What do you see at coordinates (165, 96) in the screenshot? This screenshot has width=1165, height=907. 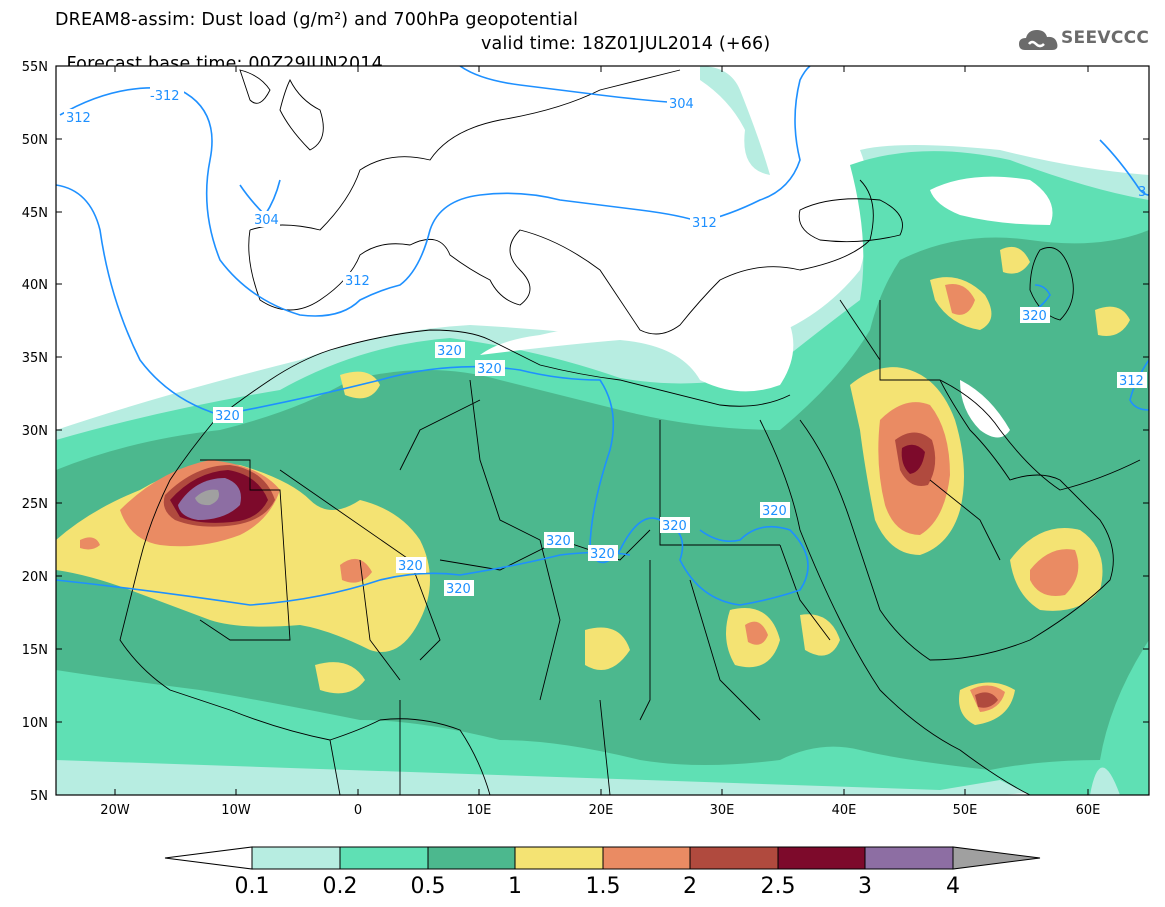 I see `contour-label: -312` at bounding box center [165, 96].